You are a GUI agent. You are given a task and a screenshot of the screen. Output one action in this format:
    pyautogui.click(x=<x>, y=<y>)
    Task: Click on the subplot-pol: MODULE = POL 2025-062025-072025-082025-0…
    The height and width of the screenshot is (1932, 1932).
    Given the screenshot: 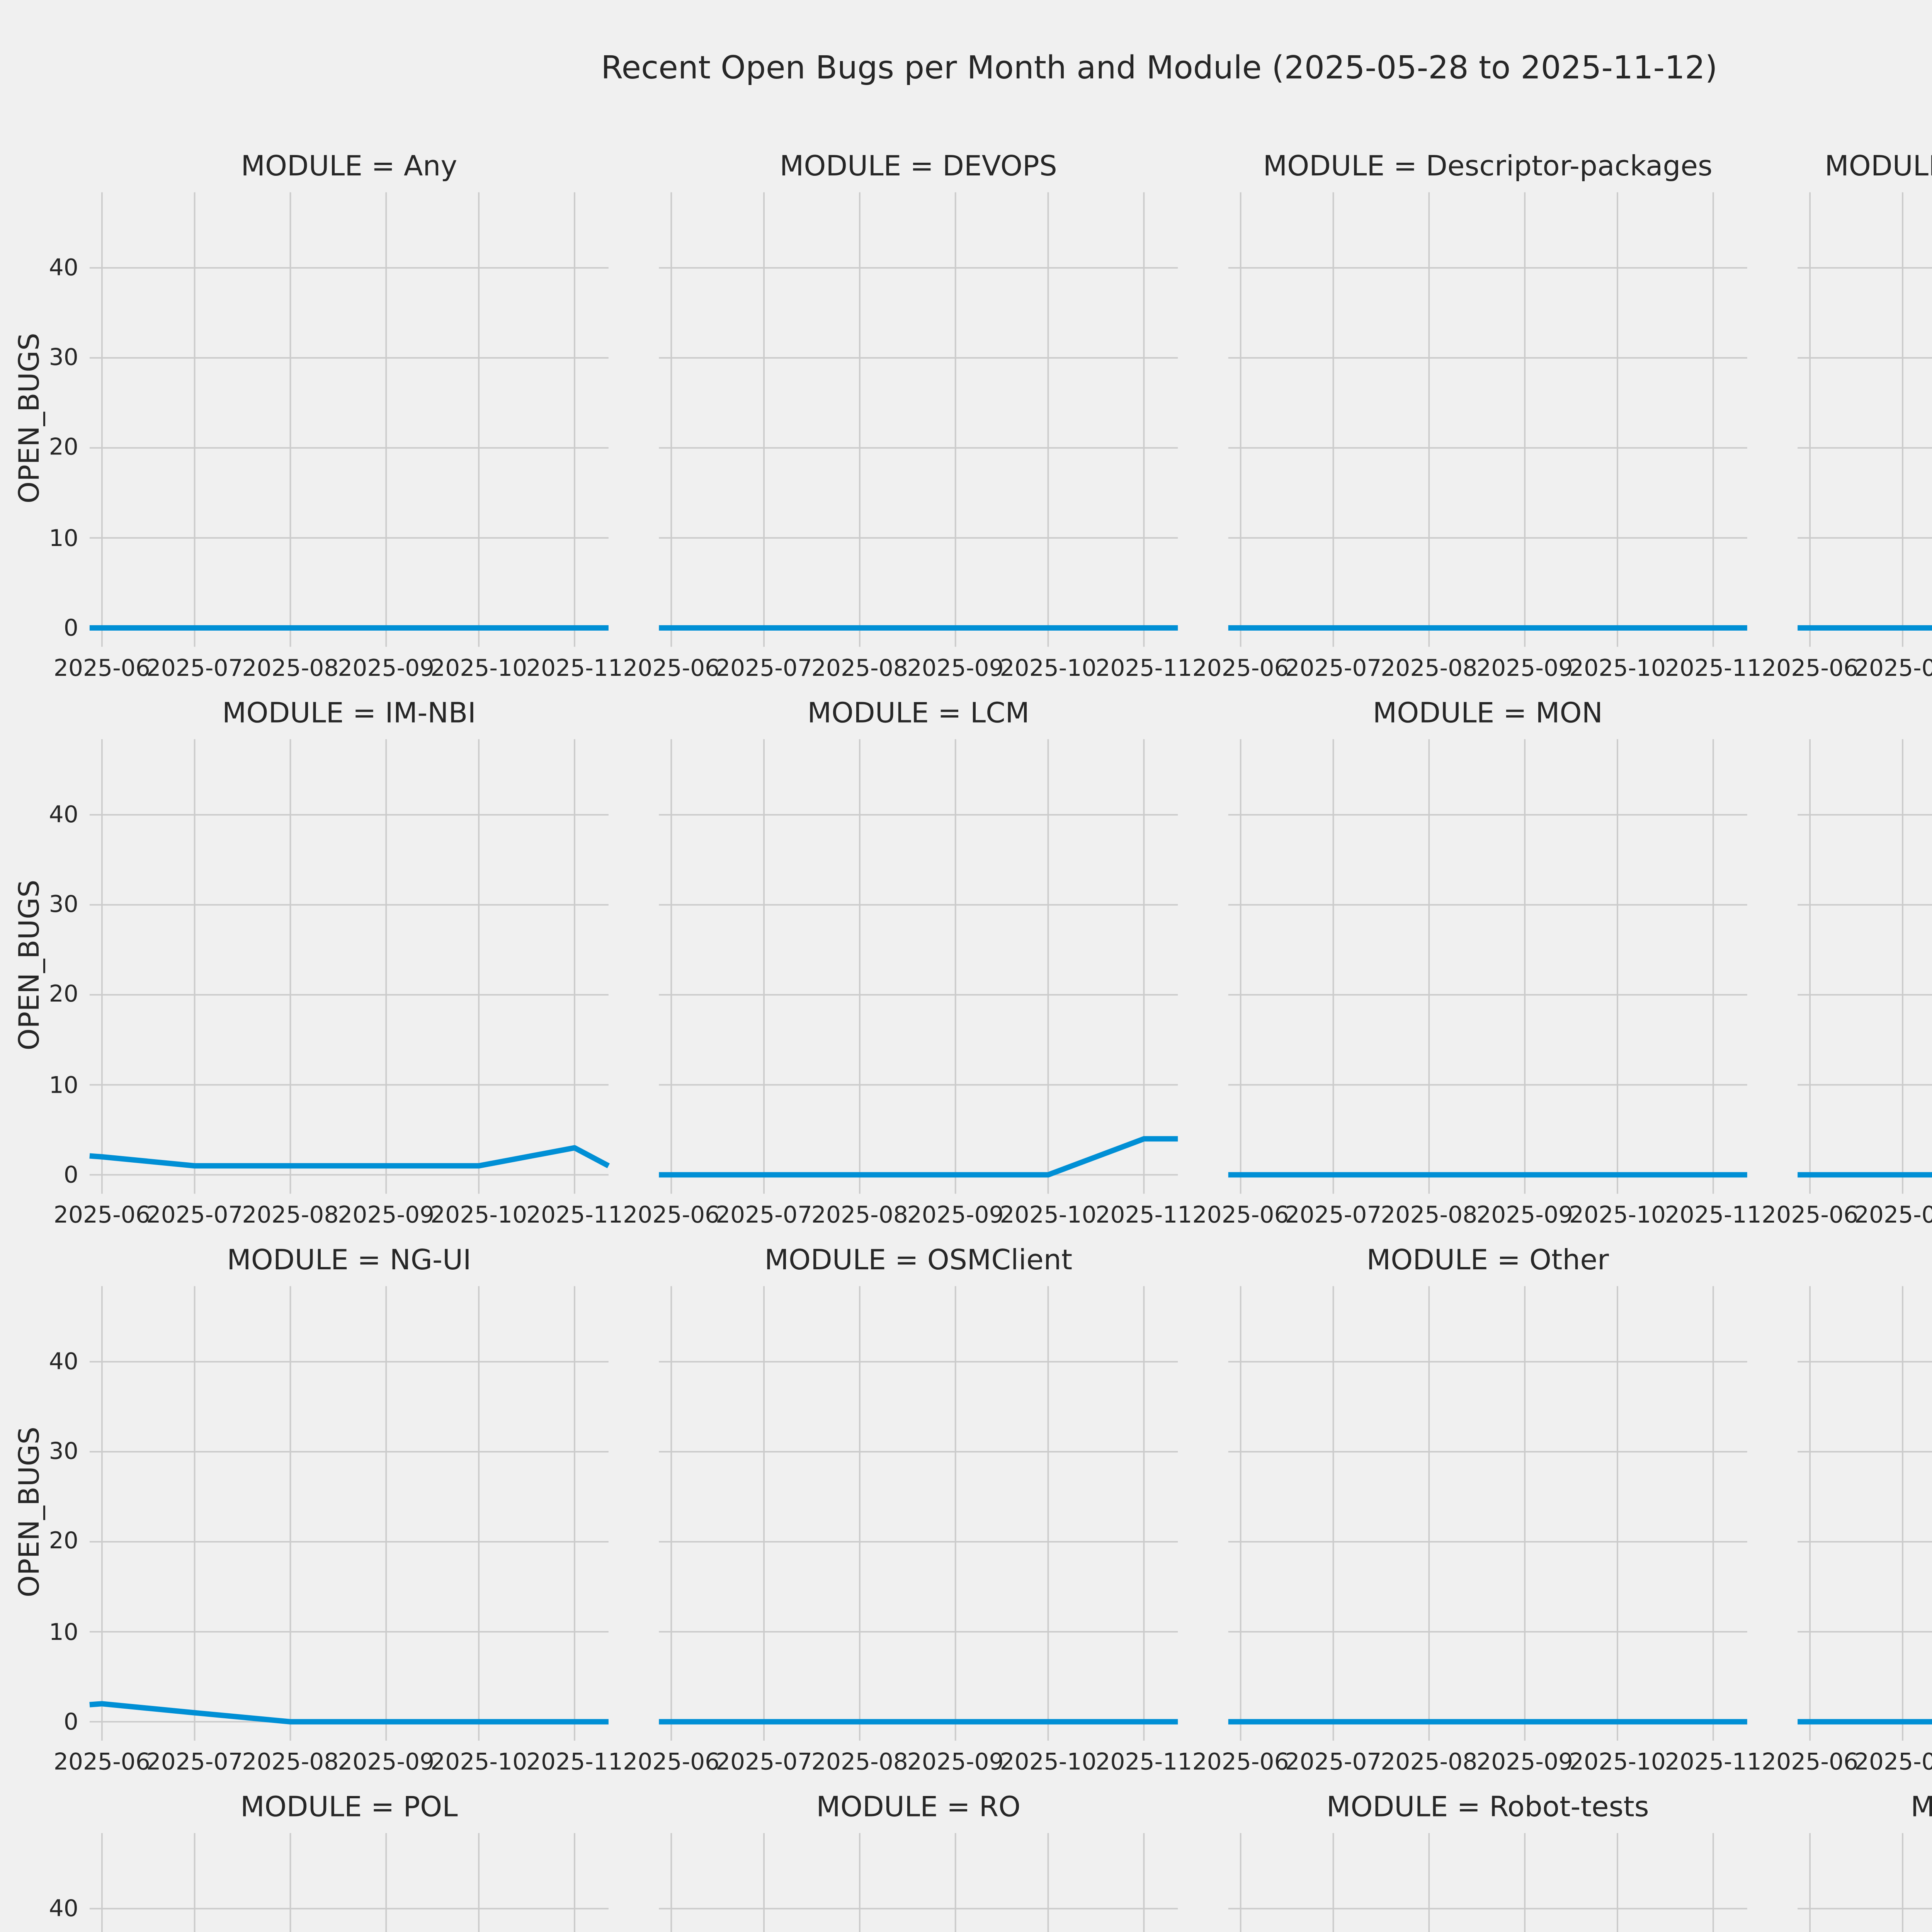 What is the action you would take?
    pyautogui.click(x=329, y=1860)
    